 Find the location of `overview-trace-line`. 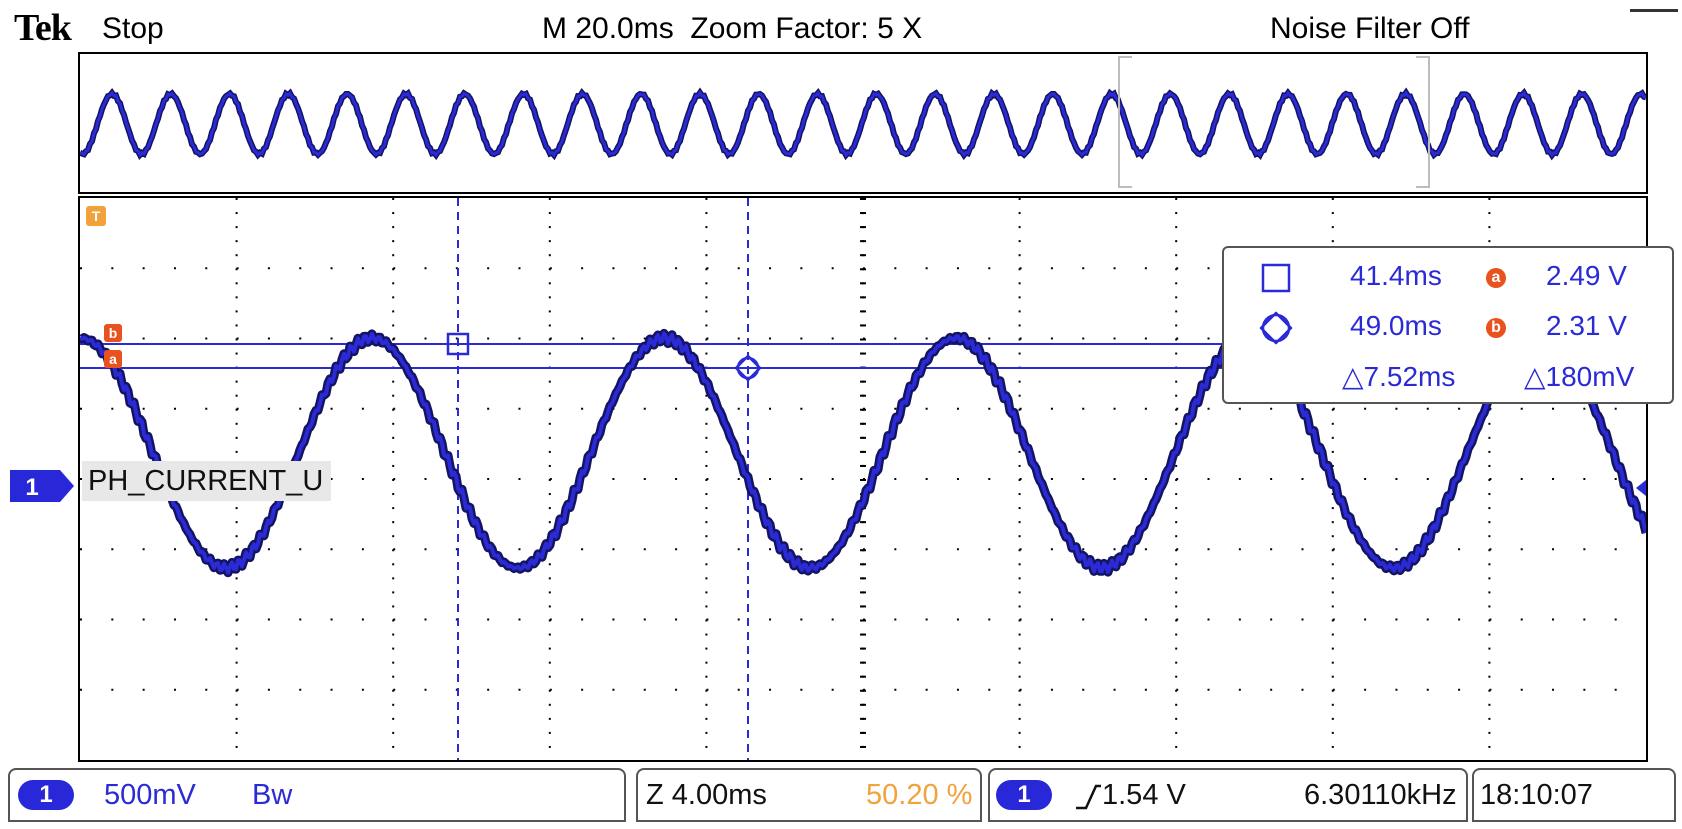

overview-trace-line is located at coordinates (863, 124).